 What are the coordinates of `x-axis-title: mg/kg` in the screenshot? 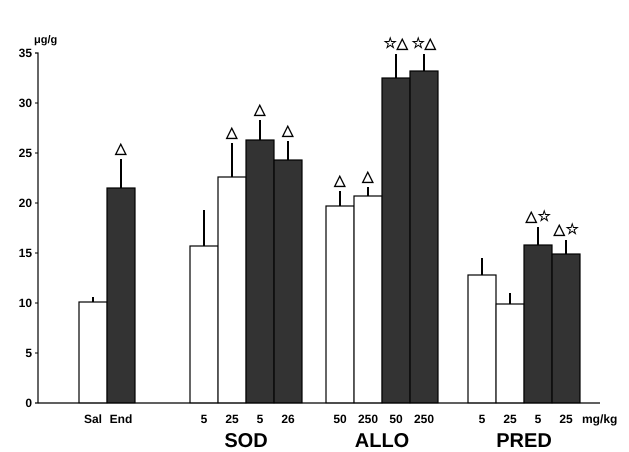 It's located at (600, 419).